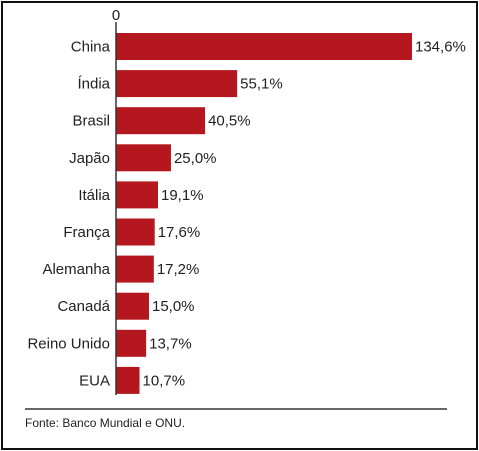 The image size is (479, 451). I want to click on category-label-4: Itália, so click(94, 195).